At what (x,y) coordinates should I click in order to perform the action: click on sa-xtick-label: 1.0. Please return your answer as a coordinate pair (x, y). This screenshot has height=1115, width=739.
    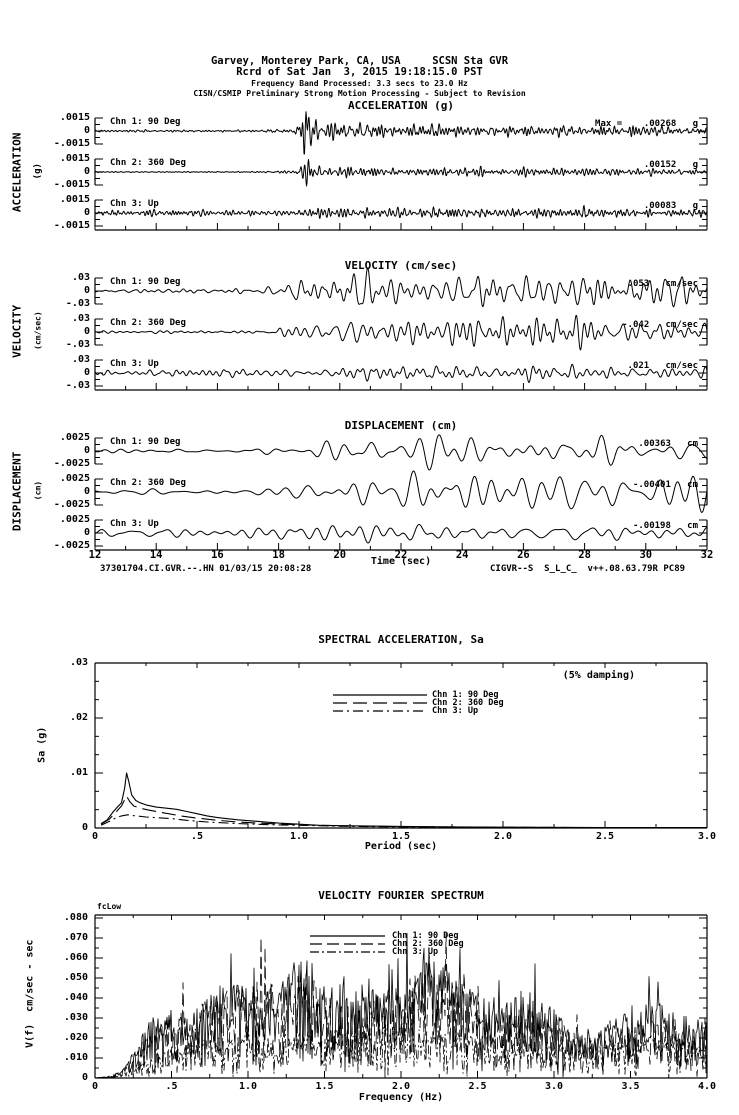
    Looking at the image, I should click on (299, 836).